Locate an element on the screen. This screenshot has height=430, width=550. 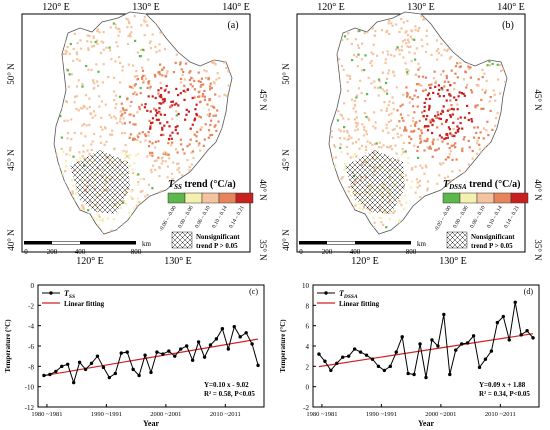
legend-swatch is located at coordinates (485, 198).